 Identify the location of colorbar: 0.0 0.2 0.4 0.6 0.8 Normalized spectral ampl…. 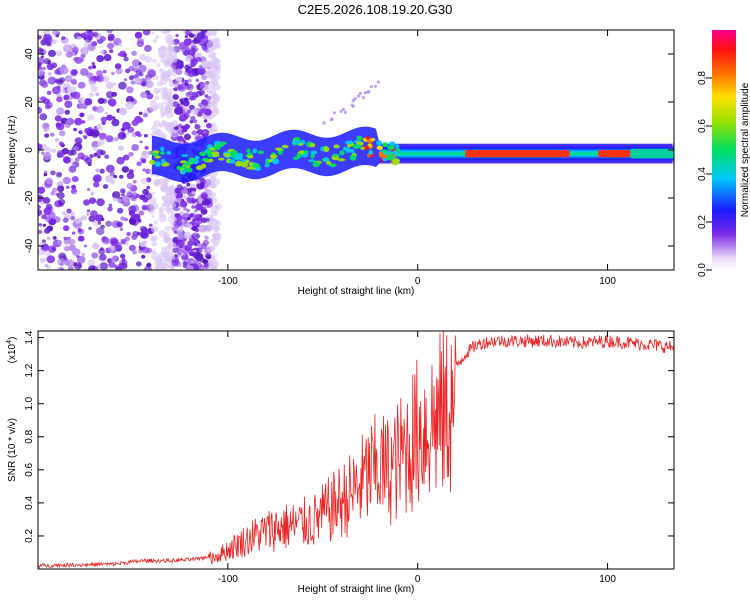
(723, 153).